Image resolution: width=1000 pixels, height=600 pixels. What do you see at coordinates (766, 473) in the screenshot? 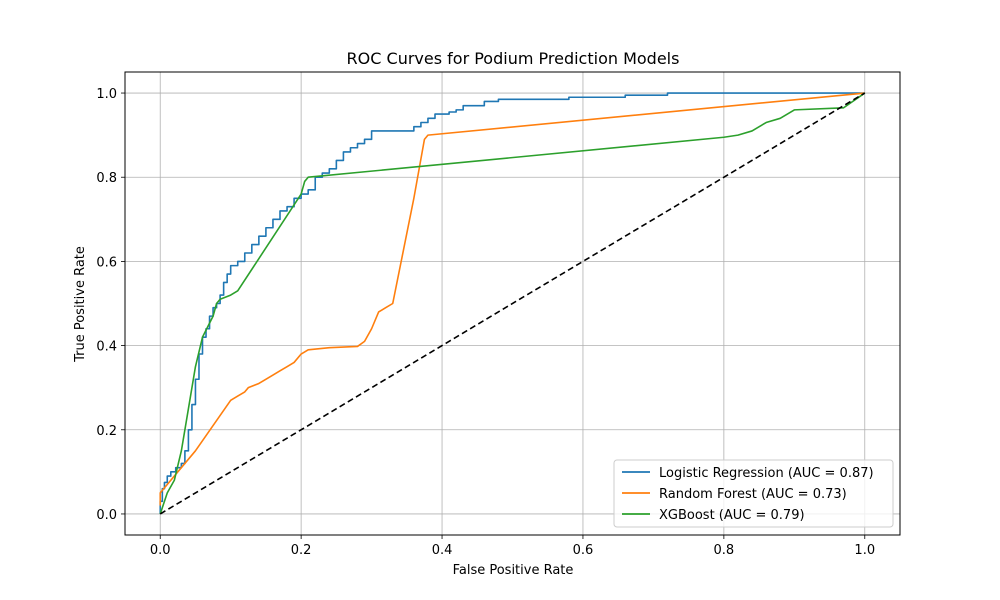
I see `legend-label: Logistic Regression (AUC = 0.87)` at bounding box center [766, 473].